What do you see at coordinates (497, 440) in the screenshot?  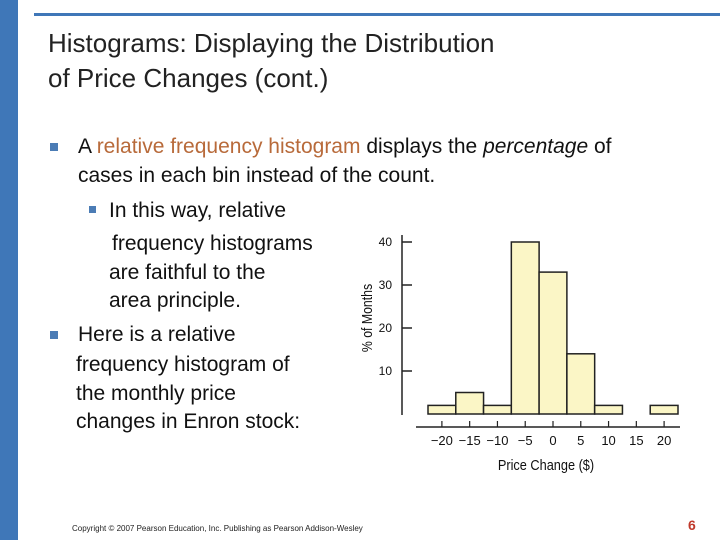 I see `x-tick-label: −10` at bounding box center [497, 440].